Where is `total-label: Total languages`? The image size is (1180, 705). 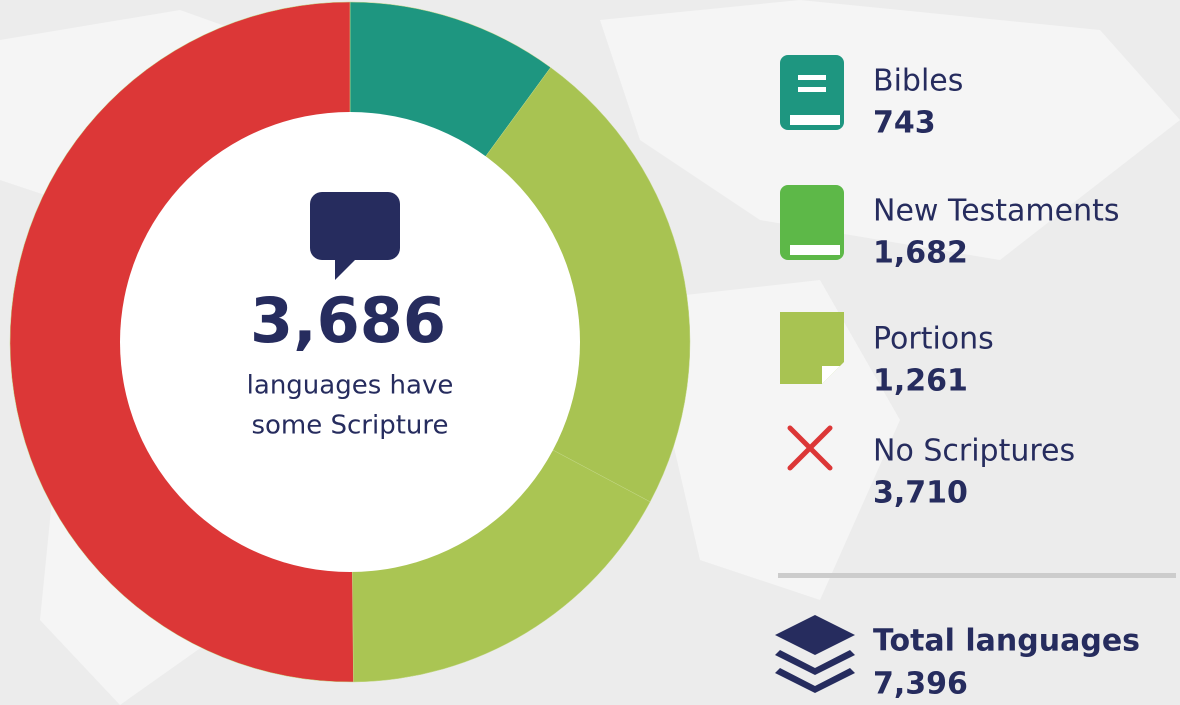 total-label: Total languages is located at coordinates (1006, 641).